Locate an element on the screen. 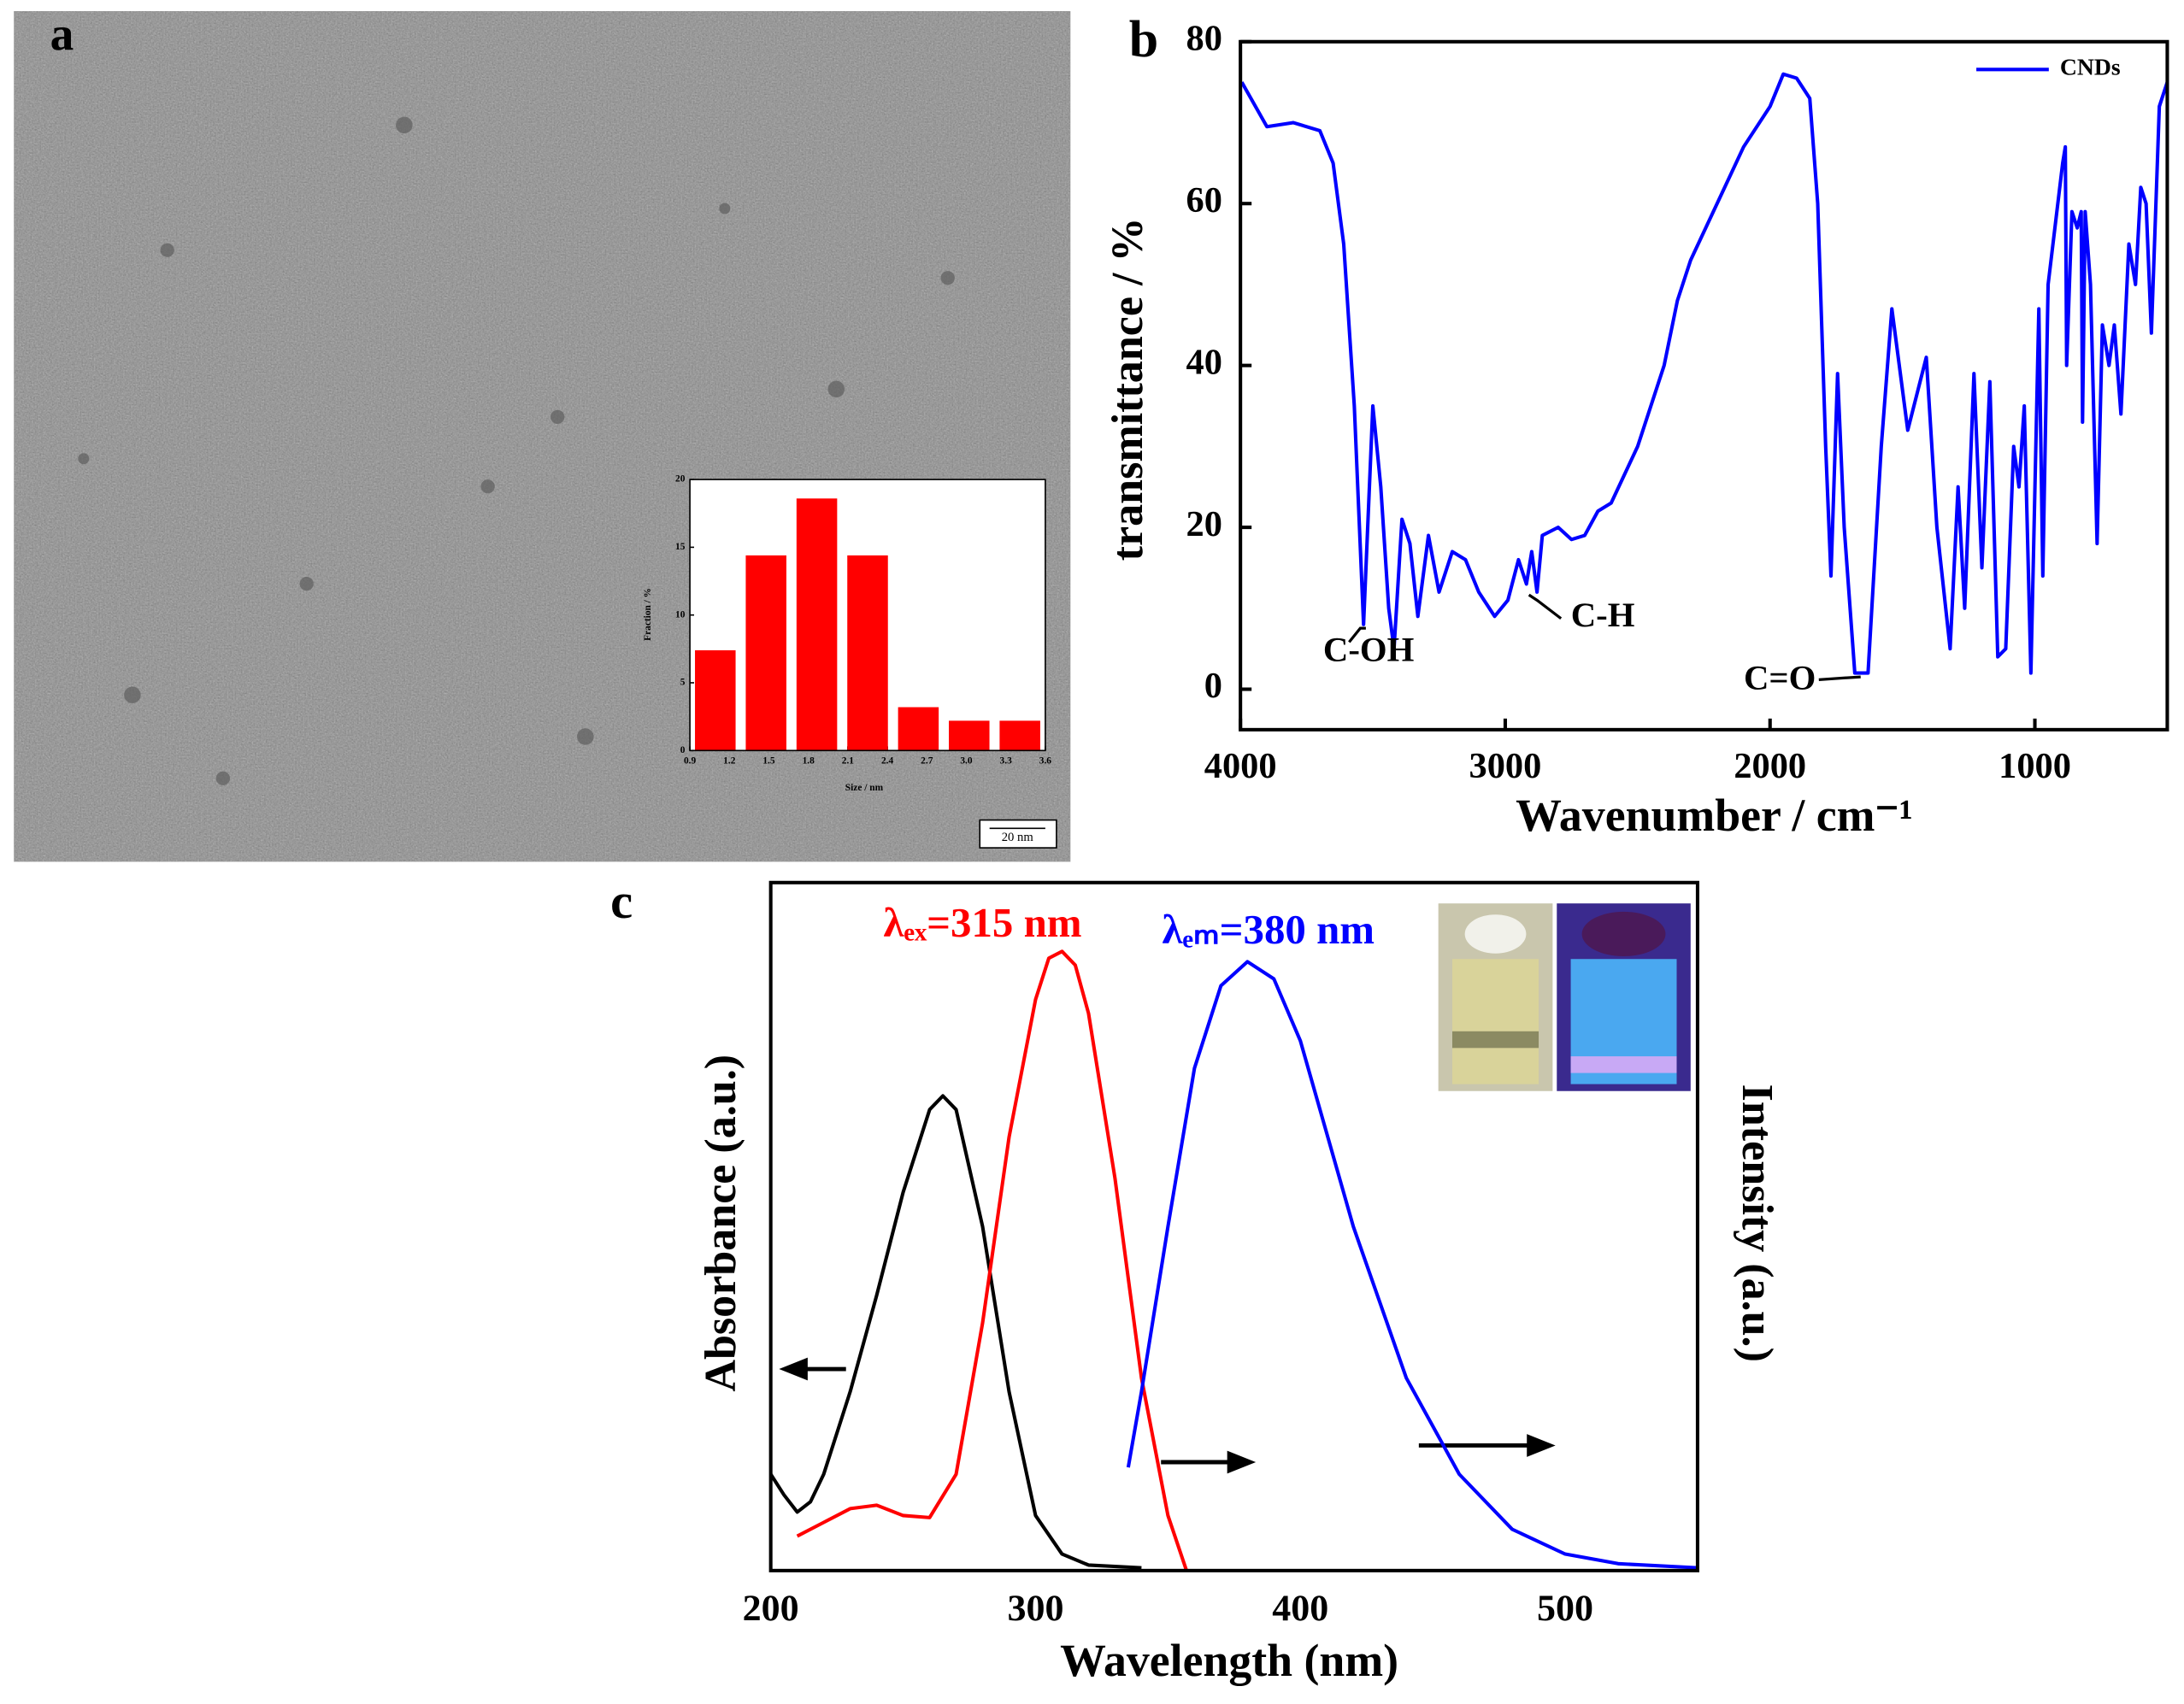 The height and width of the screenshot is (1704, 2184). annotation: C-H is located at coordinates (1603, 615).